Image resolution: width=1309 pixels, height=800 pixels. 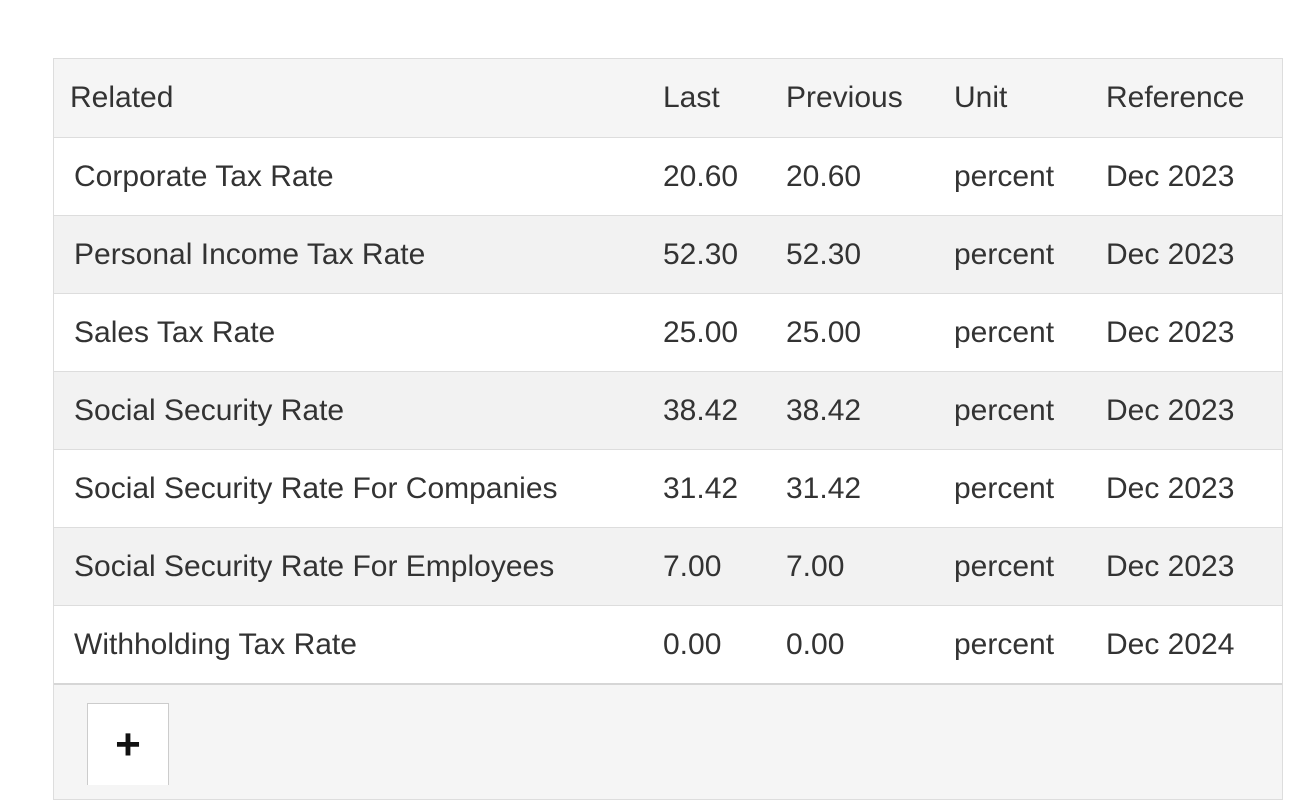 What do you see at coordinates (358, 488) in the screenshot?
I see `related-link: Social Security Rate For Companies` at bounding box center [358, 488].